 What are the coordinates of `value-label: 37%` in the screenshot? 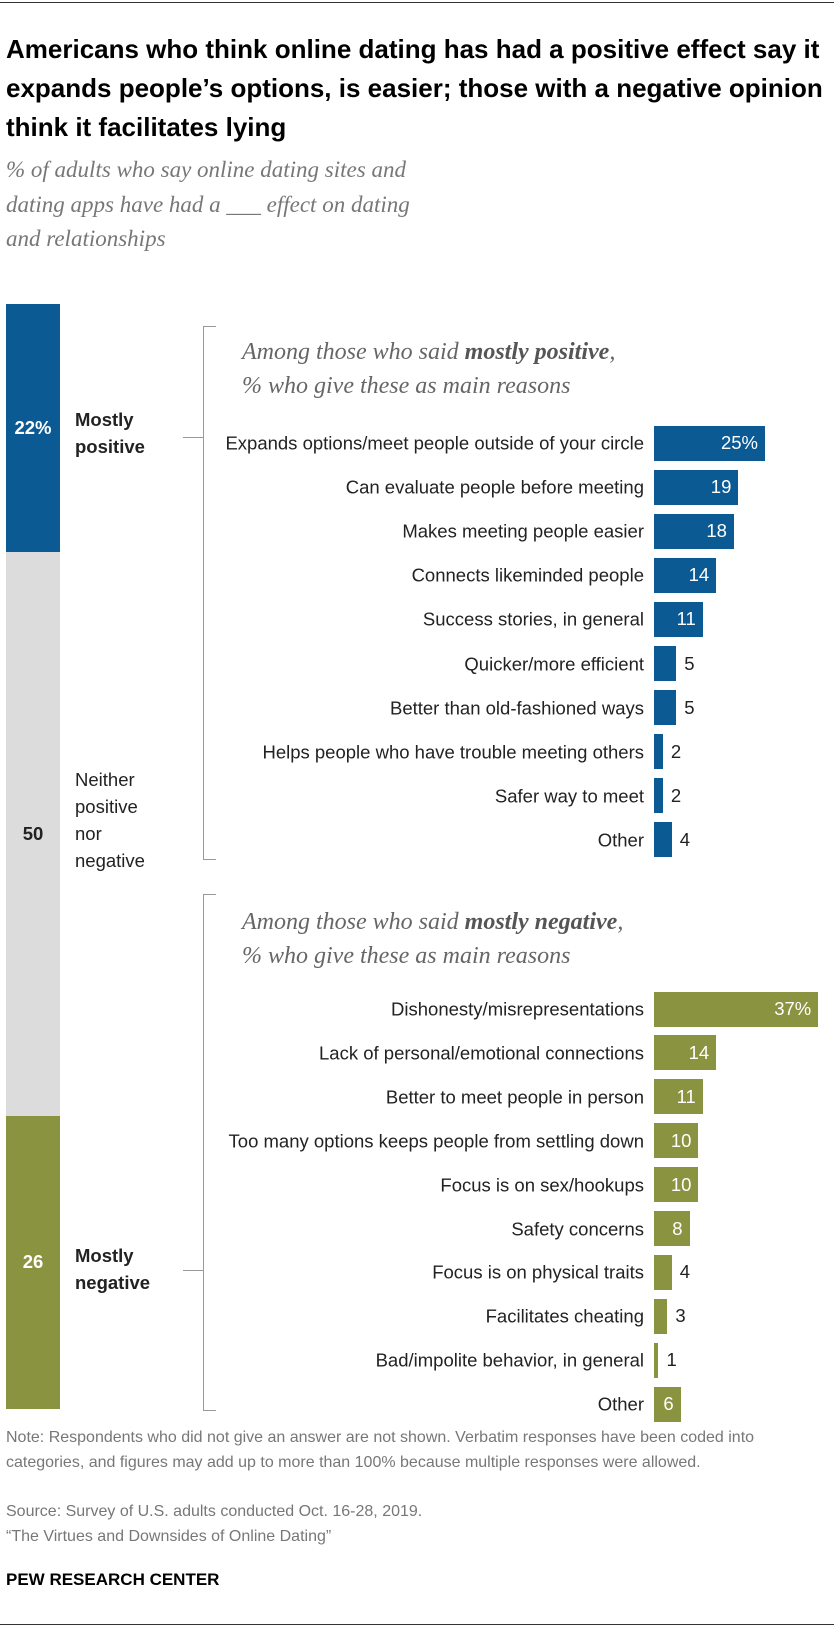 It's located at (793, 1008).